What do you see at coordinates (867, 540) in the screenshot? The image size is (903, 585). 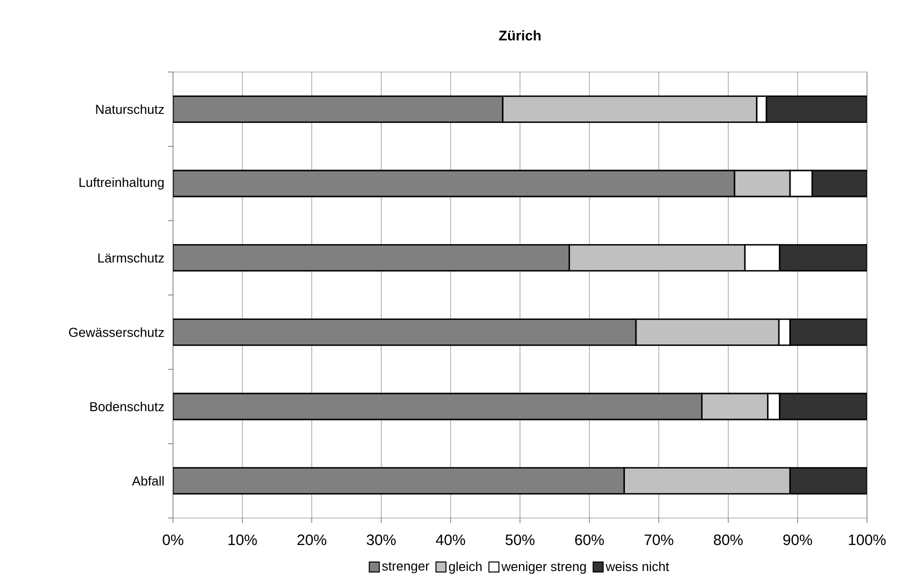 I see `x-tick-label: 100%` at bounding box center [867, 540].